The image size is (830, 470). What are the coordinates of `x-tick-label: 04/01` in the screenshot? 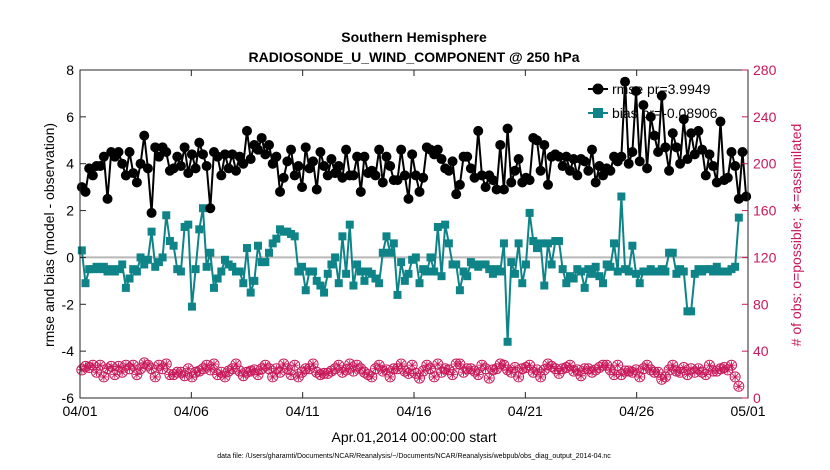 It's located at (79, 411).